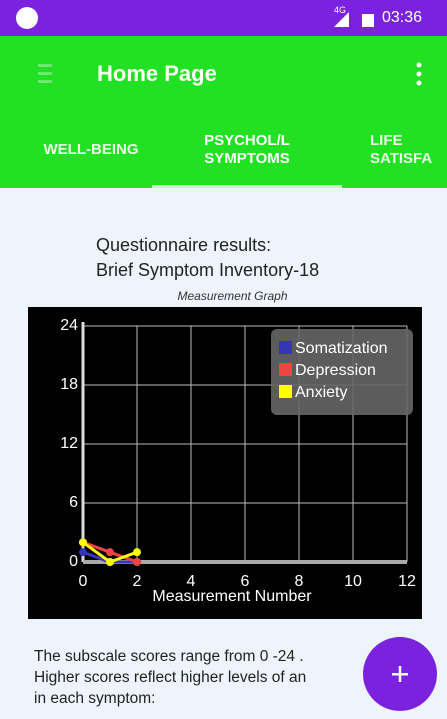 This screenshot has height=719, width=447. What do you see at coordinates (401, 158) in the screenshot?
I see `tab-label: SATISFA` at bounding box center [401, 158].